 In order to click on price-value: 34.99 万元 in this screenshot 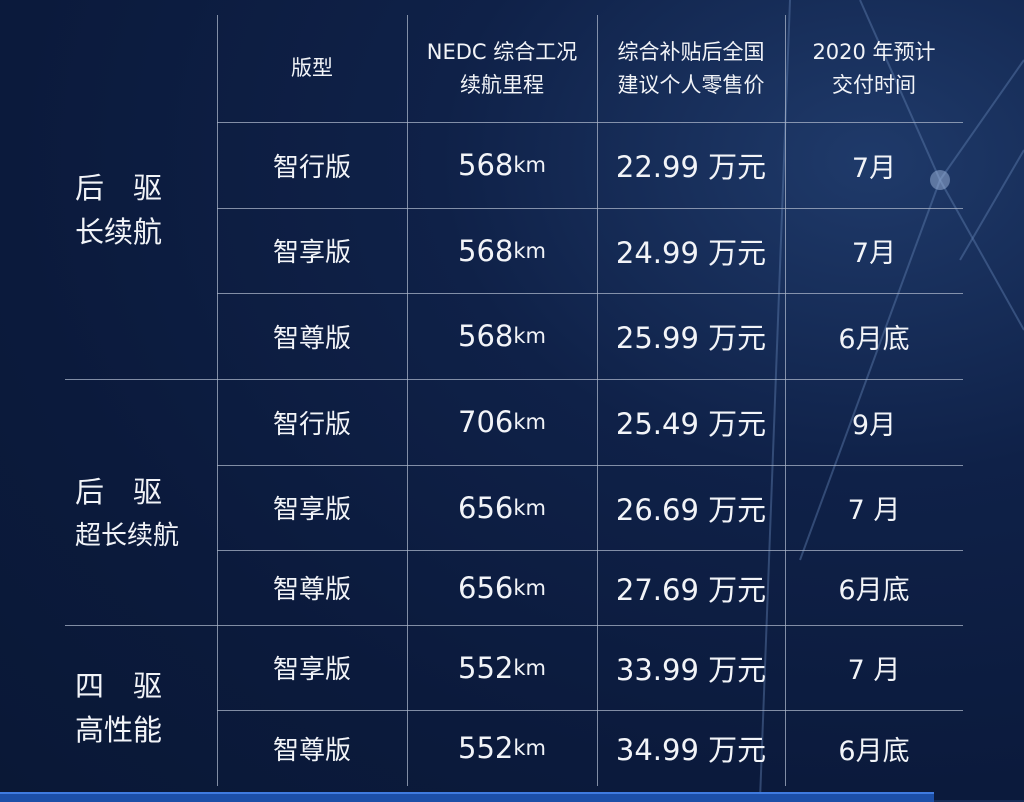, I will do `click(691, 750)`.